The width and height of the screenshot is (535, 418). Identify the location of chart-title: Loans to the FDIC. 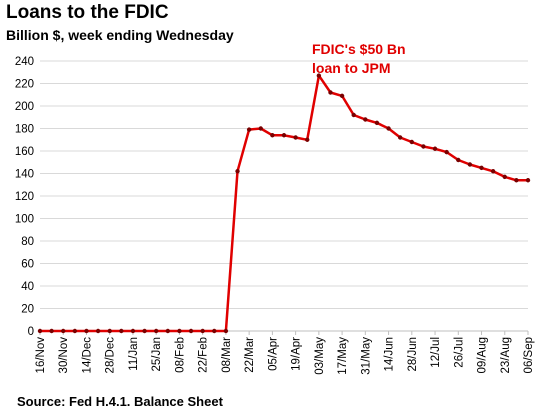
(87, 12).